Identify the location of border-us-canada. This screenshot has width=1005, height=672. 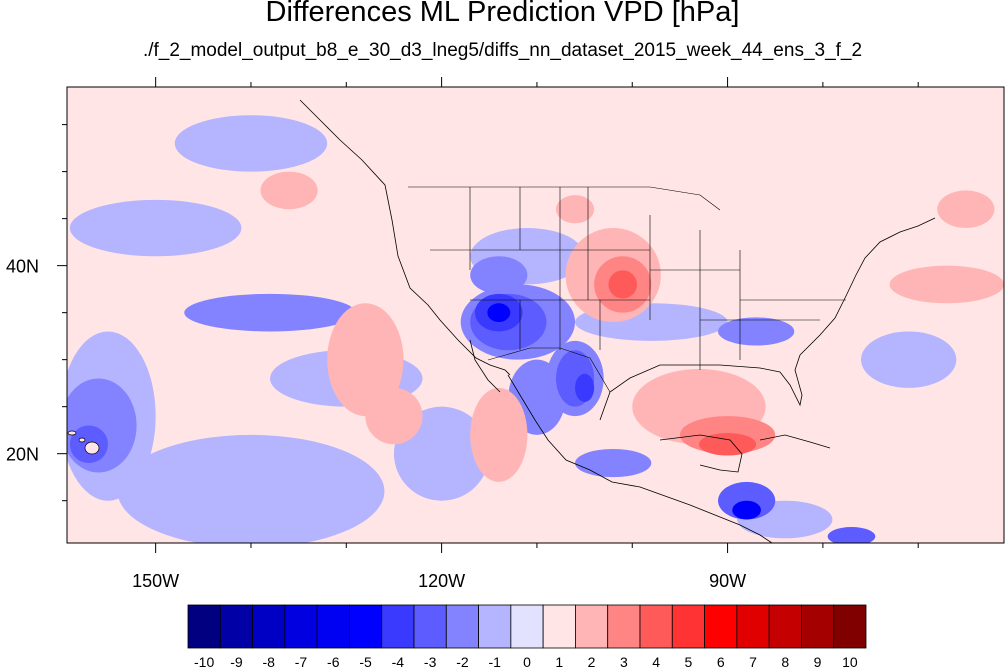
(564, 198).